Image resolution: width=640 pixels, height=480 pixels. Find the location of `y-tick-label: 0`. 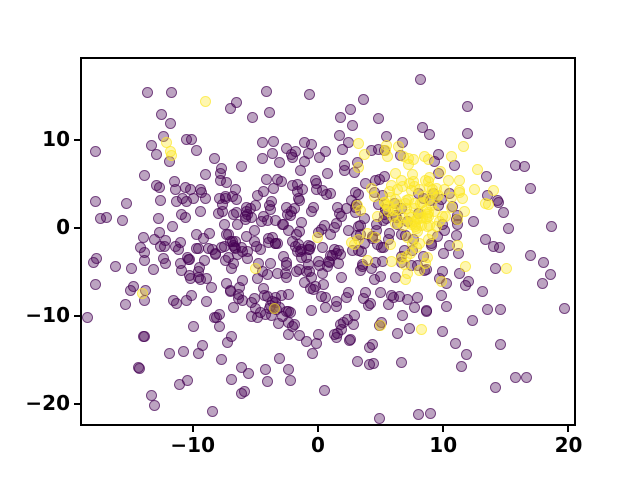

y-tick-label: 0 is located at coordinates (63, 226).